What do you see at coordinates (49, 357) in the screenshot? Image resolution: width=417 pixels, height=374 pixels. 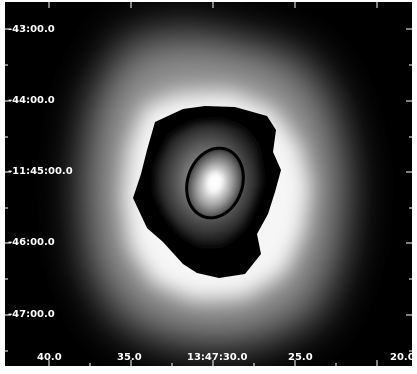 I see `ra-label-1: 40.0` at bounding box center [49, 357].